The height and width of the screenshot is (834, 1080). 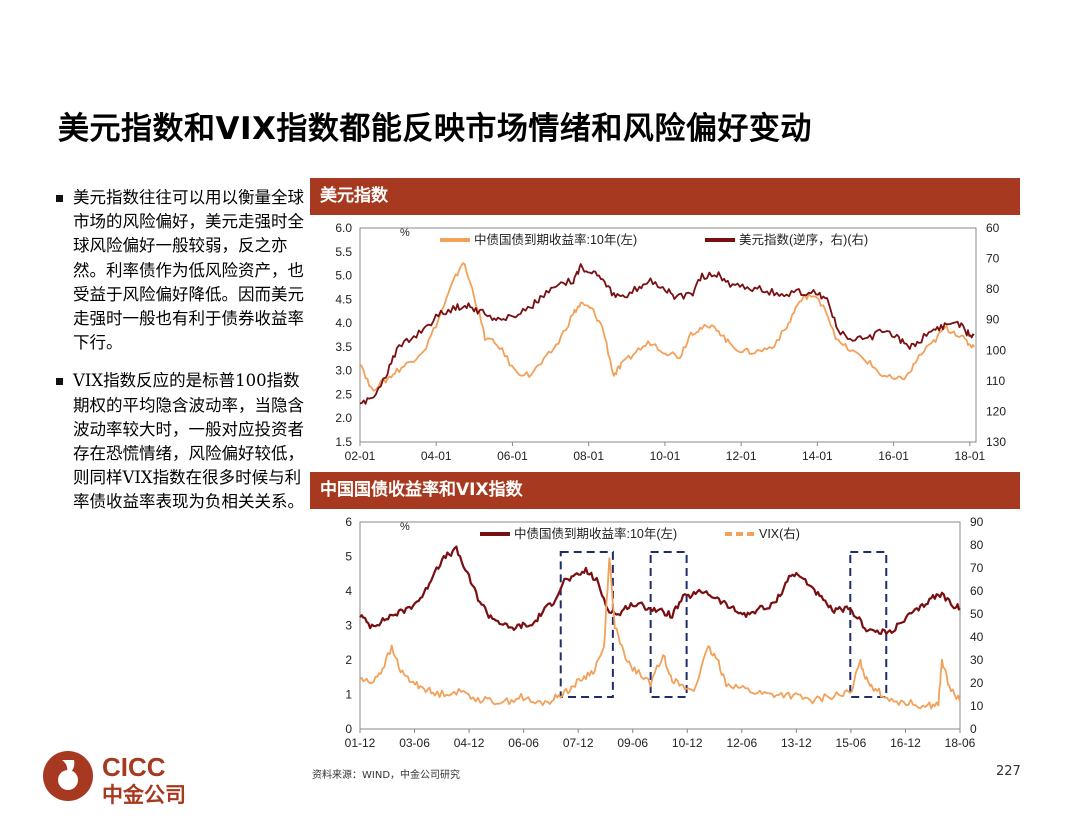 I want to click on x-tick-label: 06-06, so click(x=523, y=743).